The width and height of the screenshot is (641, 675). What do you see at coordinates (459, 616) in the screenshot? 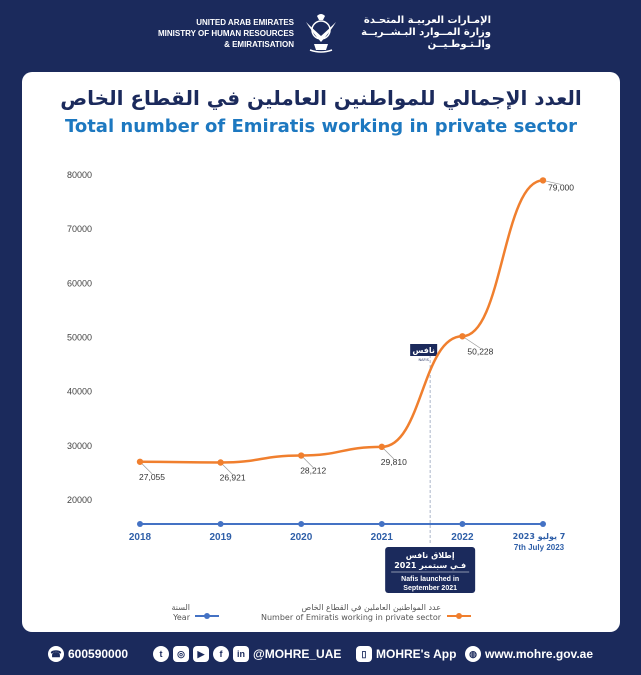
I see `legend-employment-swatch` at bounding box center [459, 616].